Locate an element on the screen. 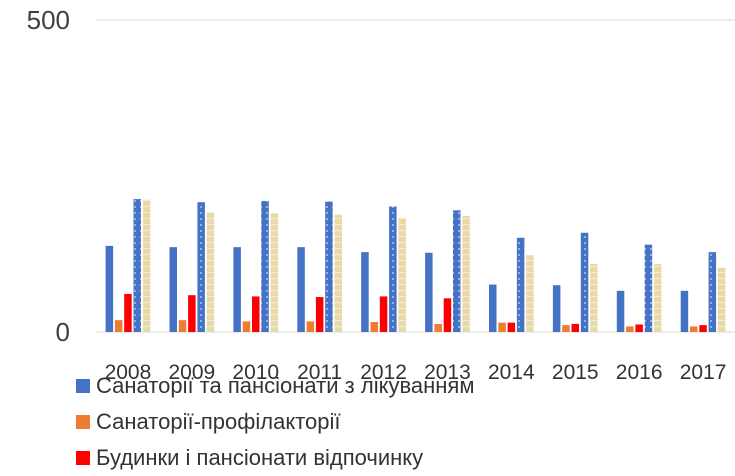 The height and width of the screenshot is (476, 735). x-tick-label: 2013 is located at coordinates (447, 372).